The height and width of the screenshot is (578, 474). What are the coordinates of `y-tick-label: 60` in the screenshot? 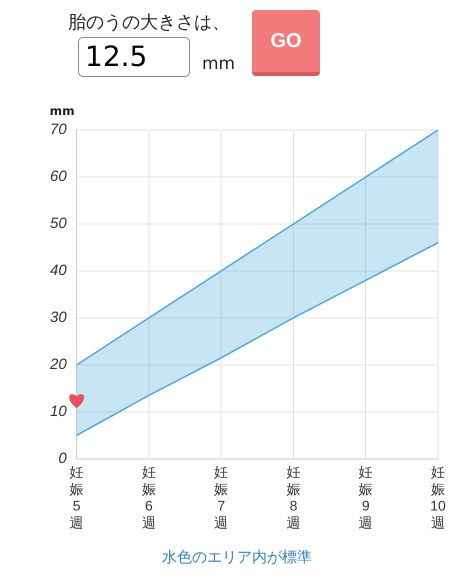 It's located at (59, 177).